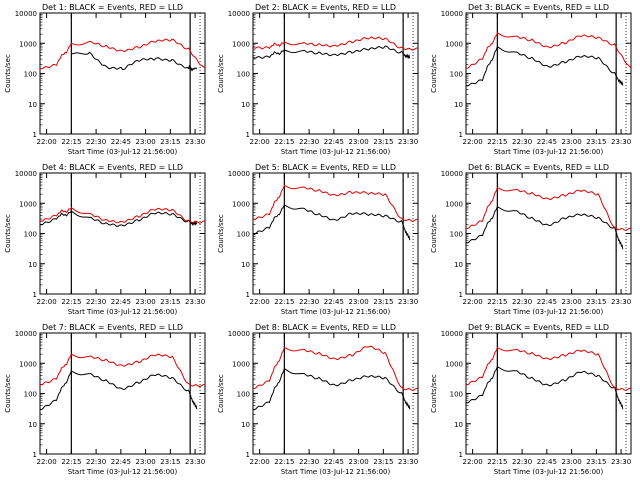 This screenshot has width=640, height=480. Describe the element at coordinates (538, 167) in the screenshot. I see `panel-title: Det 6: BLACK = Events, RED = LLD` at that location.